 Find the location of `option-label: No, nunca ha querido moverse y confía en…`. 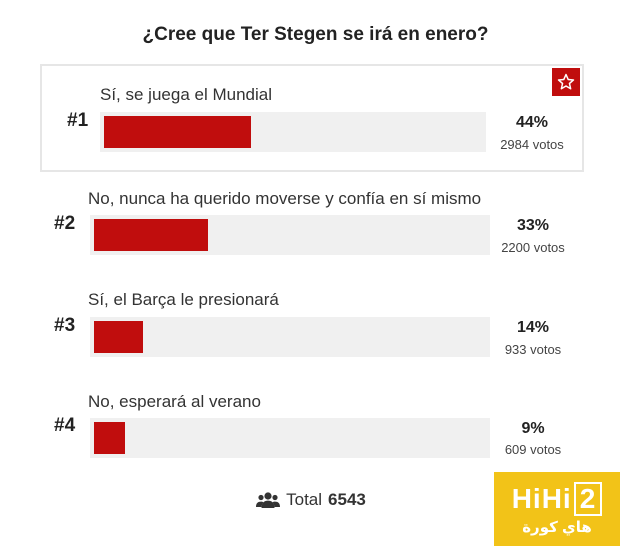

option-label: No, nunca ha querido moverse y confía en… is located at coordinates (285, 198).